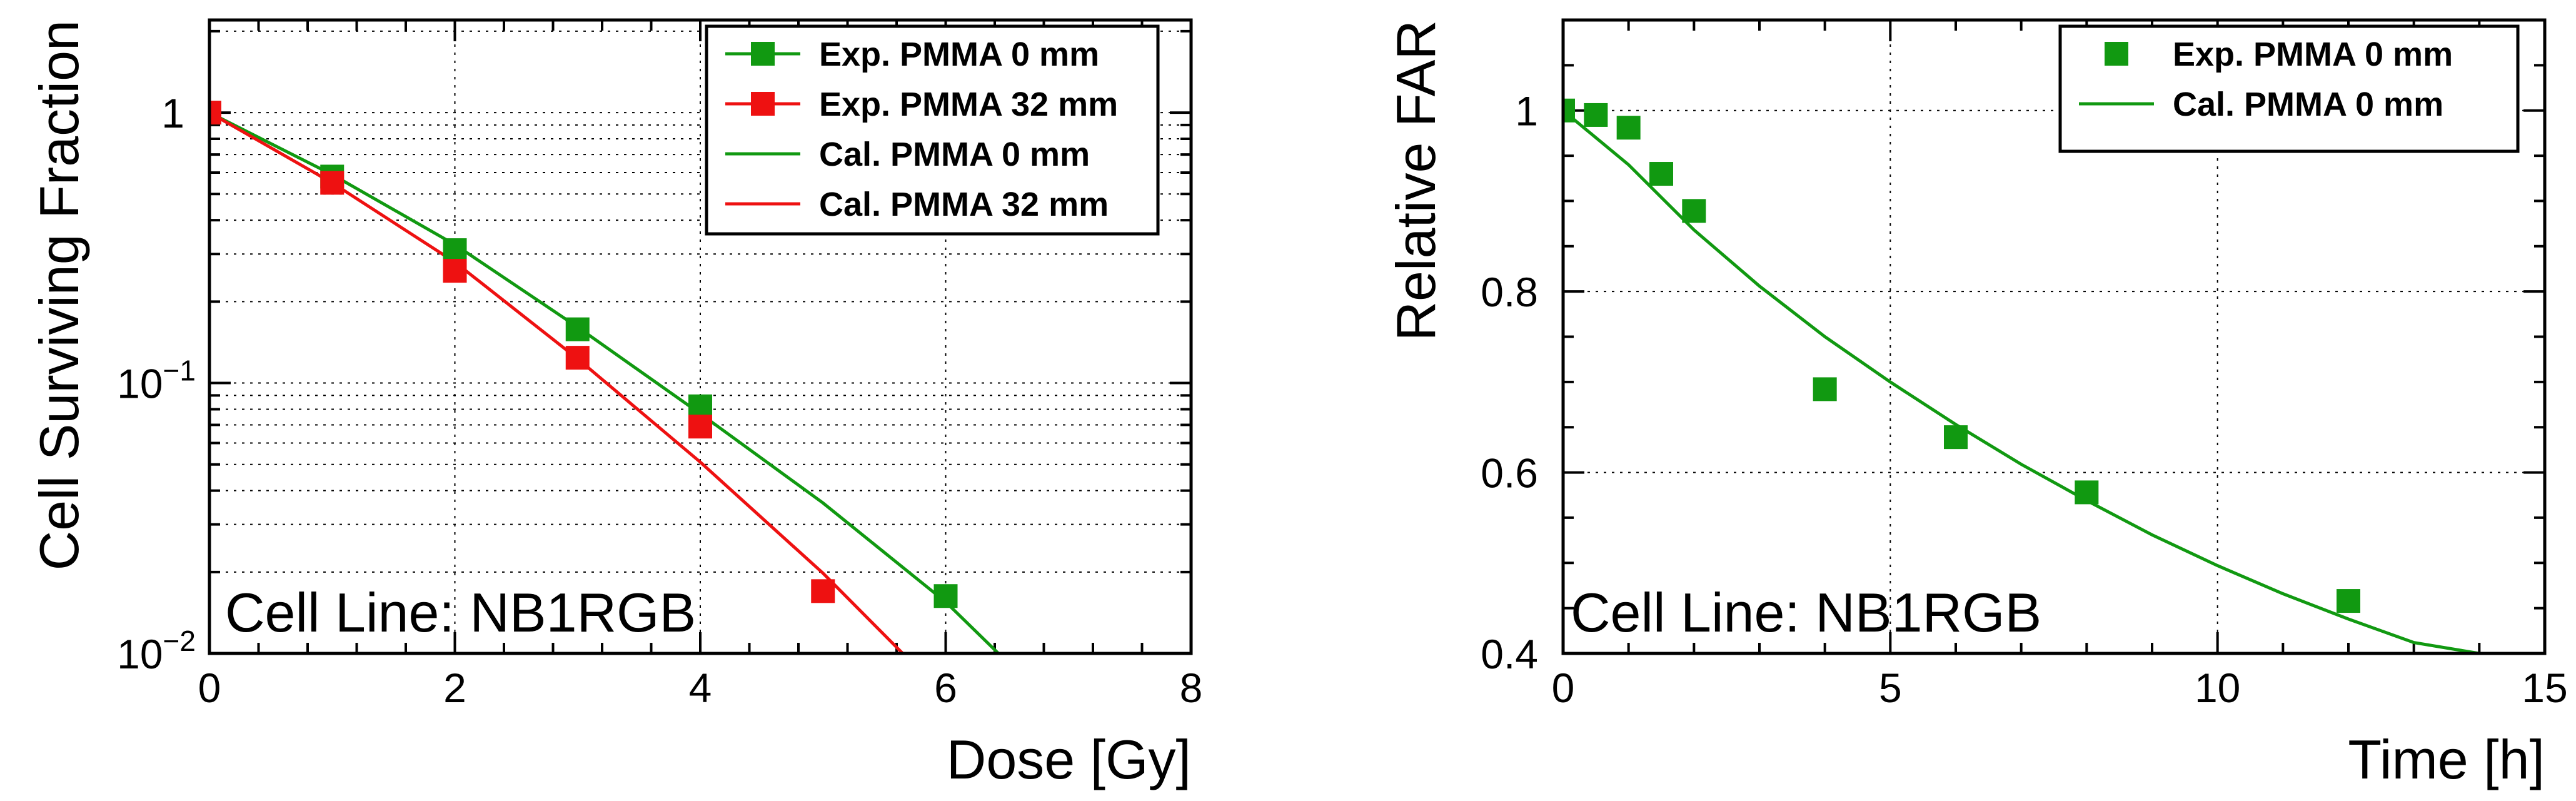 Image resolution: width=2576 pixels, height=801 pixels. What do you see at coordinates (1069, 759) in the screenshot?
I see `x-axis-title: Dose [Gy]` at bounding box center [1069, 759].